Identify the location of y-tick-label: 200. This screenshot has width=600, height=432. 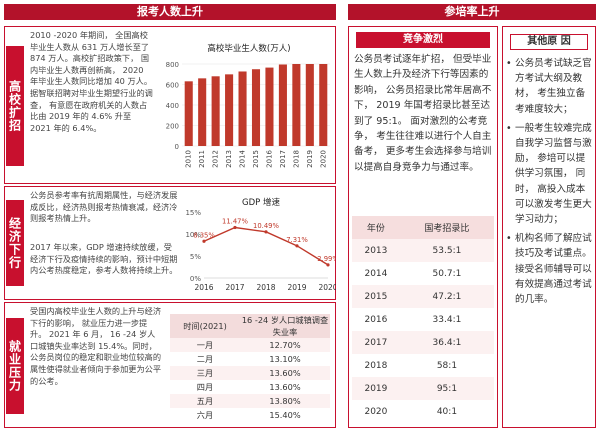
(172, 127).